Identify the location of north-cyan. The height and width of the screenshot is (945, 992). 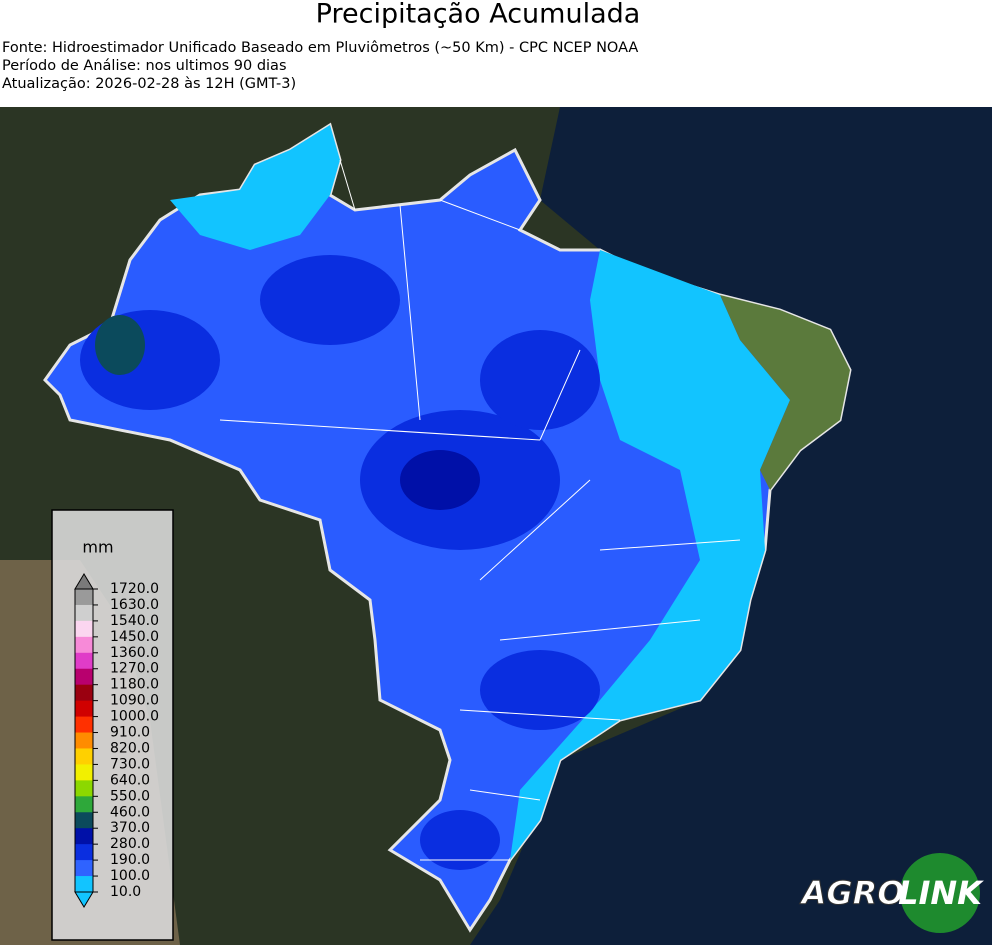
(255, 187).